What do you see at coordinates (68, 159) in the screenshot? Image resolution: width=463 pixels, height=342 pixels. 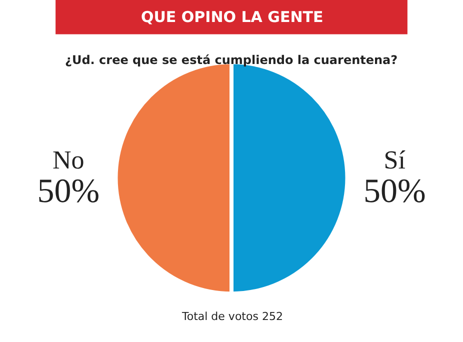 I see `slice-label: No` at bounding box center [68, 159].